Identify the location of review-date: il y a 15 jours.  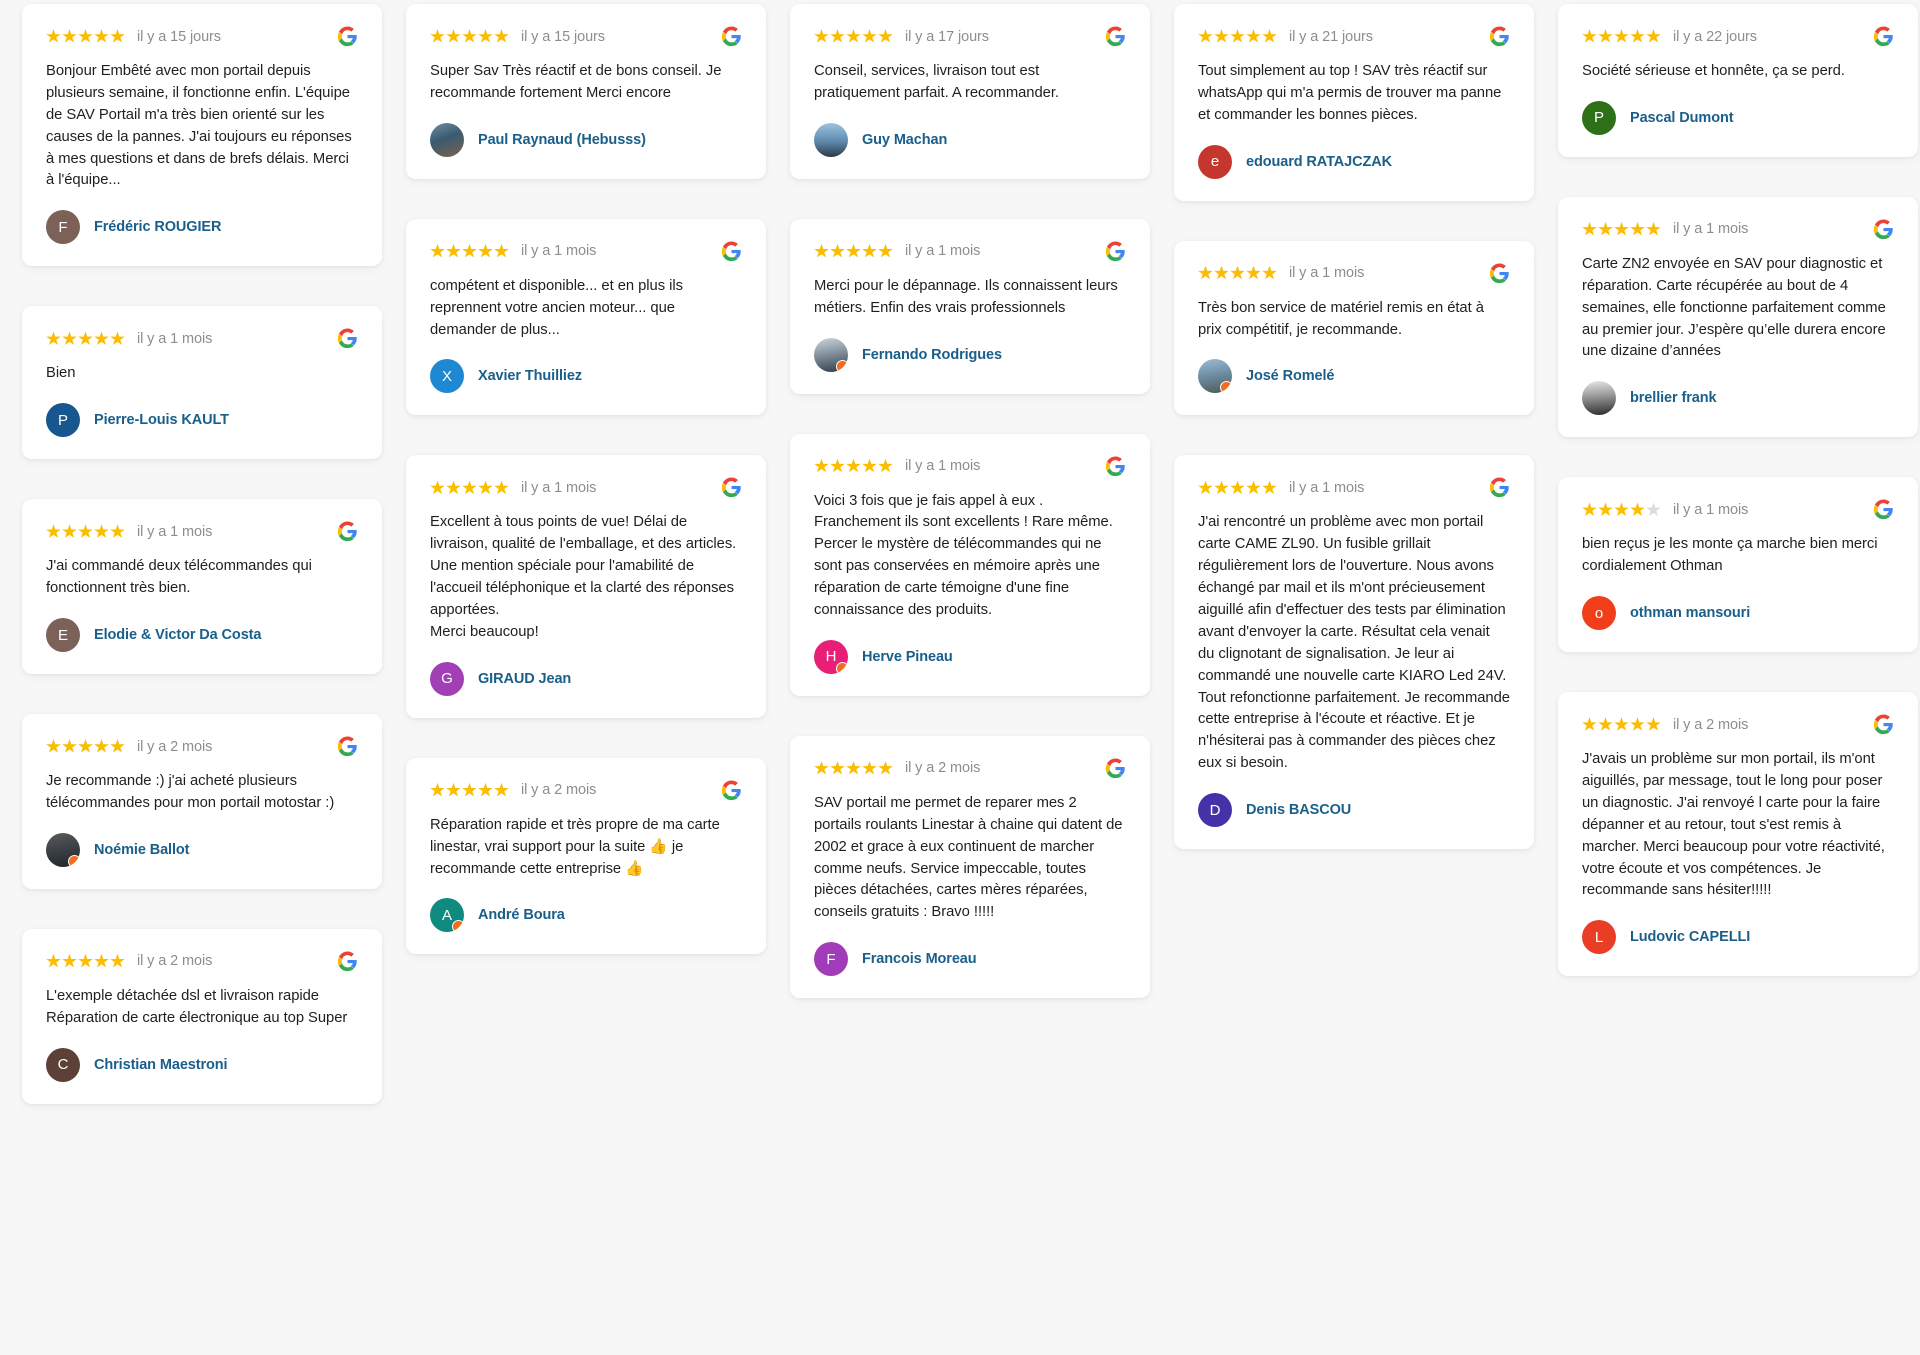
(179, 36).